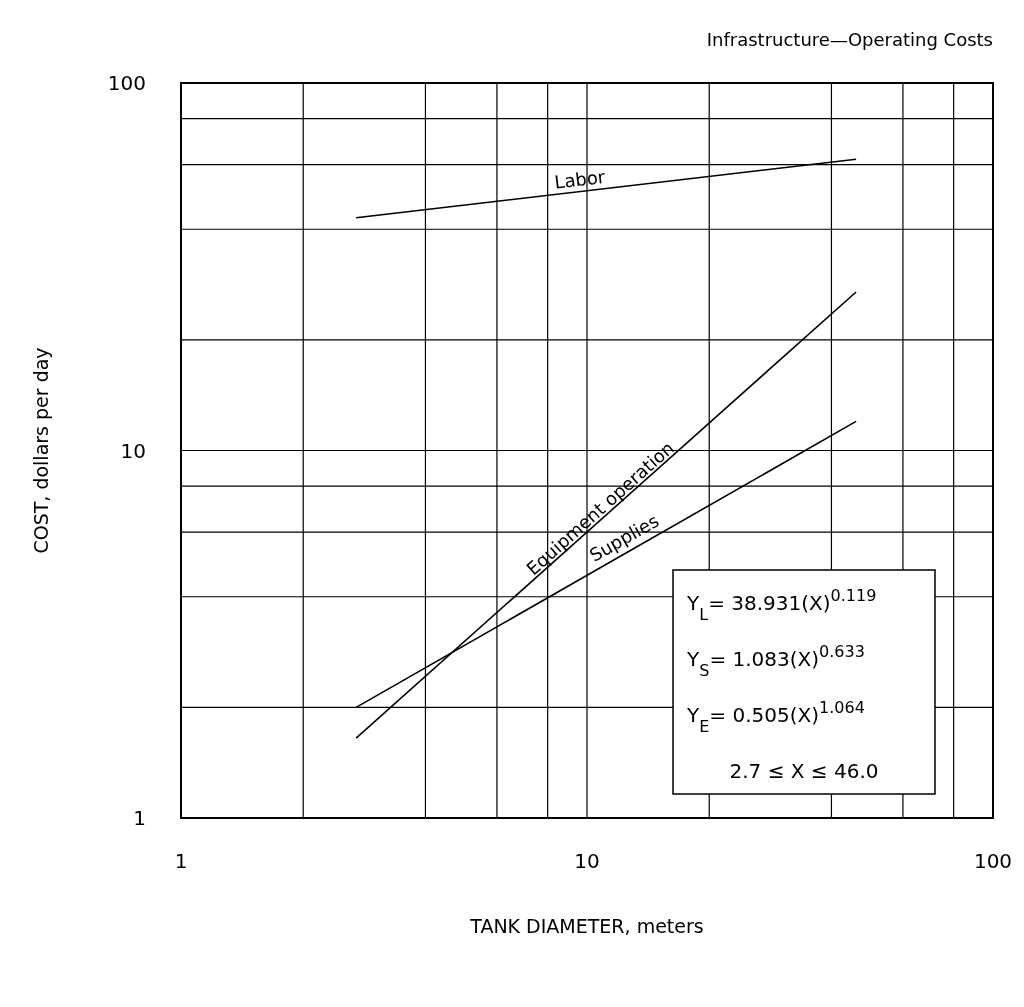 The width and height of the screenshot is (1024, 1007). What do you see at coordinates (849, 39) in the screenshot?
I see `chart-title: Infrastructure—Operating Costs` at bounding box center [849, 39].